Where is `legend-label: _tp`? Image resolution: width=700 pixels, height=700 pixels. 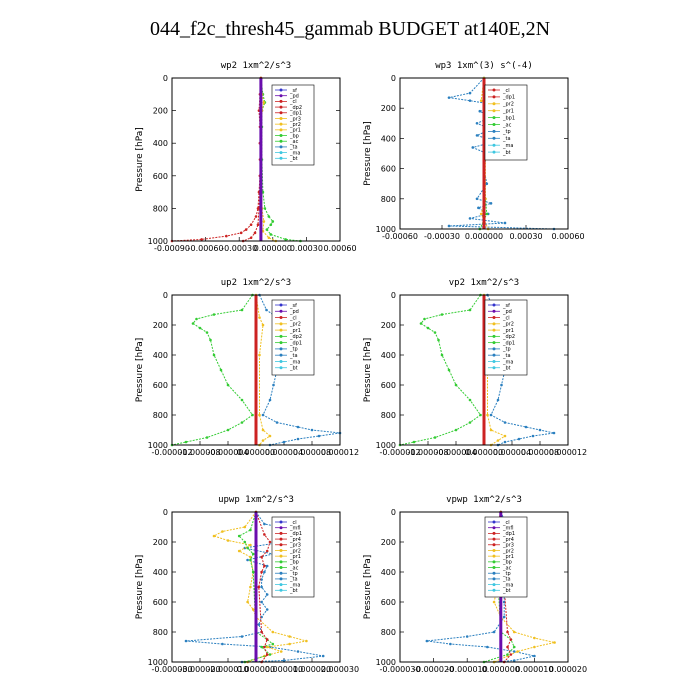 legend-label: _tp is located at coordinates (506, 350).